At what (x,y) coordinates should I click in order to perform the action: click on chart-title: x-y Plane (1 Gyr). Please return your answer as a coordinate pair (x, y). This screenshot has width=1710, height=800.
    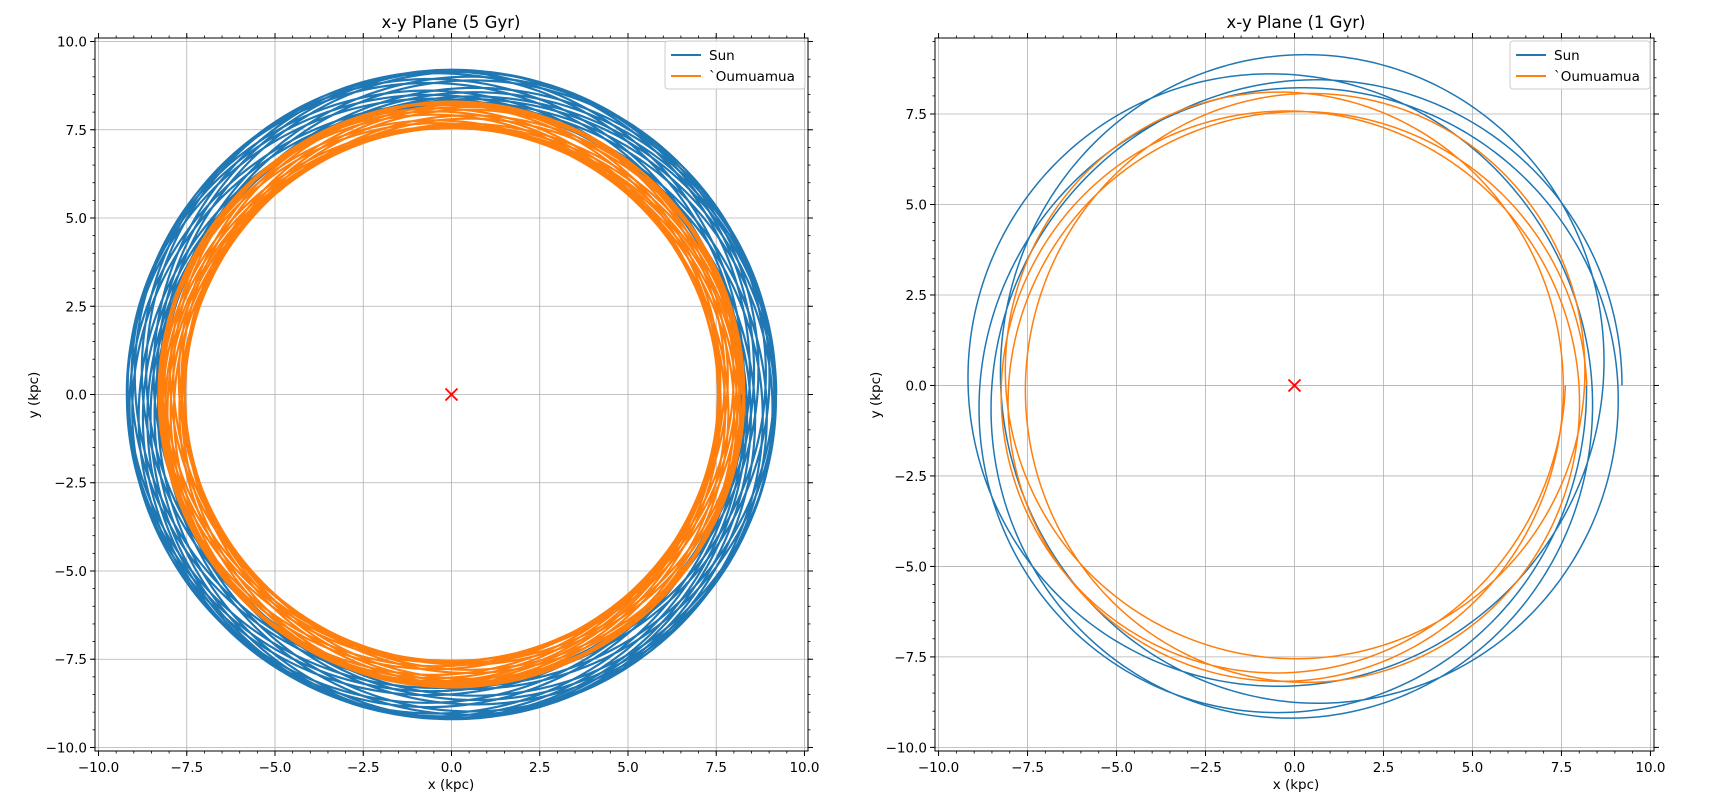
    Looking at the image, I should click on (1296, 22).